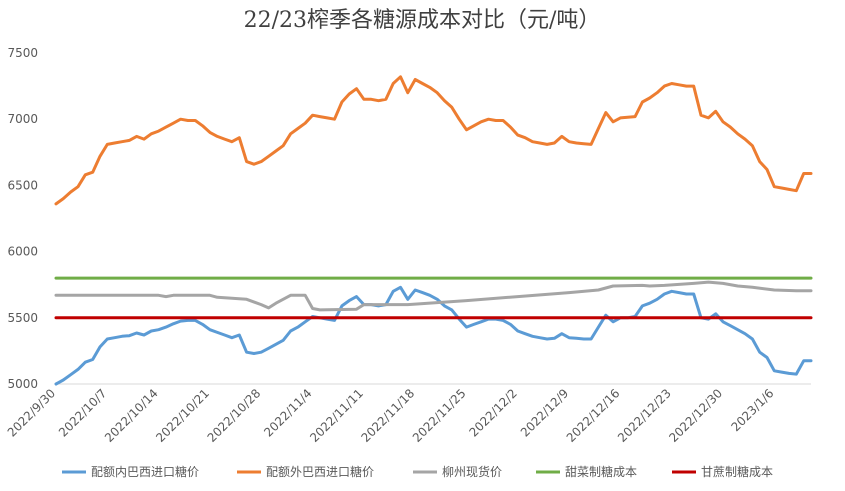 Image resolution: width=845 pixels, height=491 pixels. Describe the element at coordinates (644, 415) in the screenshot. I see `x-tick-label: 2022/12/23` at that location.